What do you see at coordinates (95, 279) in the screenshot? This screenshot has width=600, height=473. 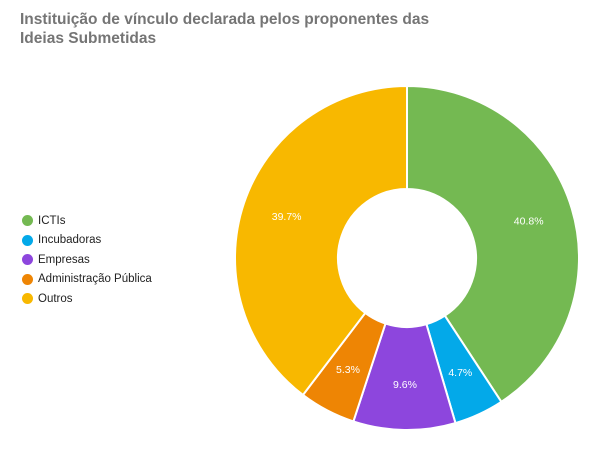 I see `legend-label: Administração Pública` at bounding box center [95, 279].